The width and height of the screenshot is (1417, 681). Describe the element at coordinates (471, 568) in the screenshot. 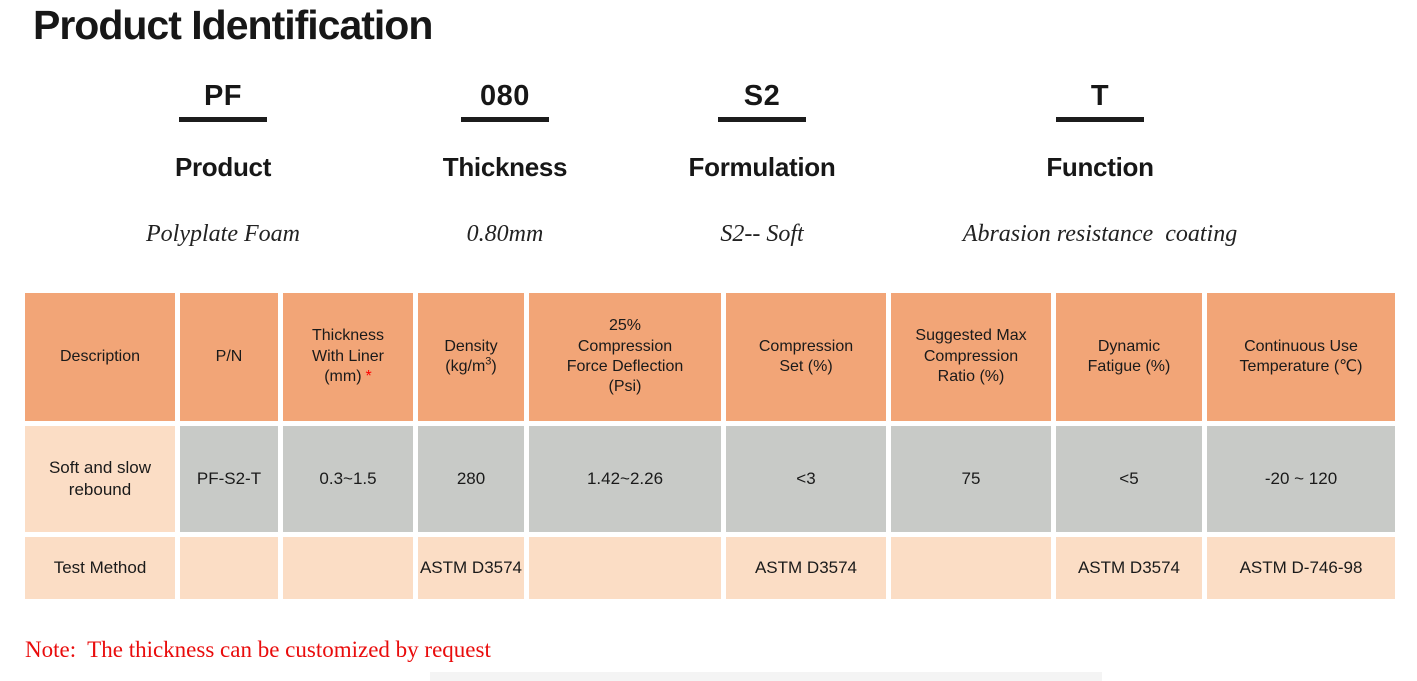

I see `test-method-row-density-cell: ASTM D3574` at that location.